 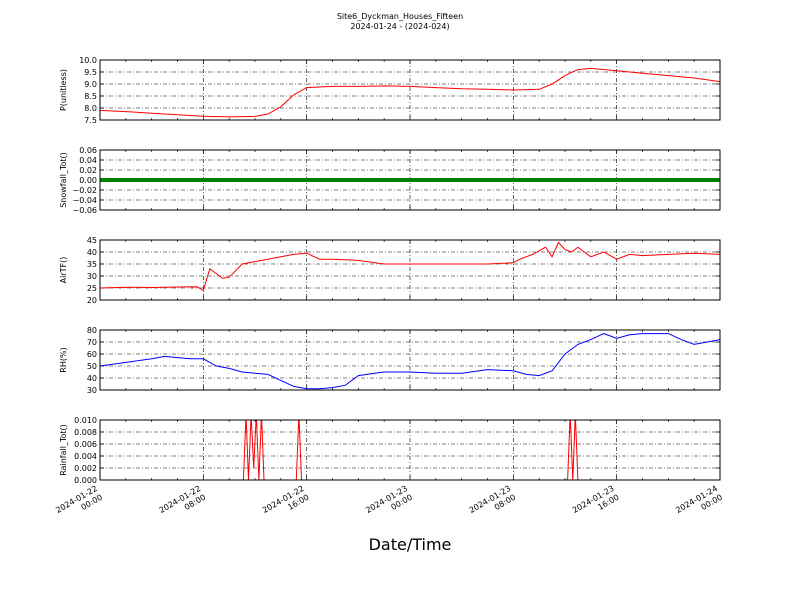 I want to click on y-tick-label: 25, so click(x=92, y=288).